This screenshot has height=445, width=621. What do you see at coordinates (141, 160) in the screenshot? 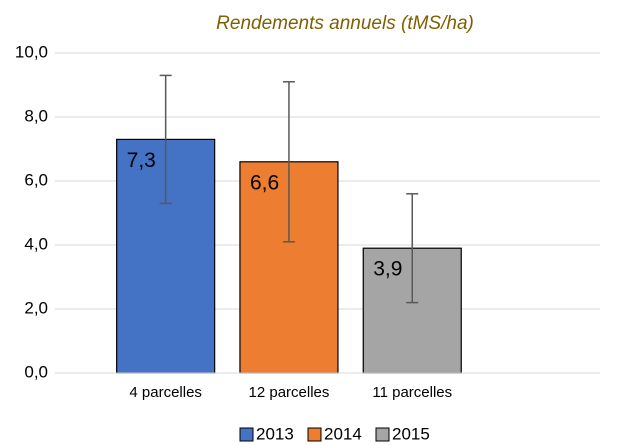
I see `value-label: 7,3` at bounding box center [141, 160].